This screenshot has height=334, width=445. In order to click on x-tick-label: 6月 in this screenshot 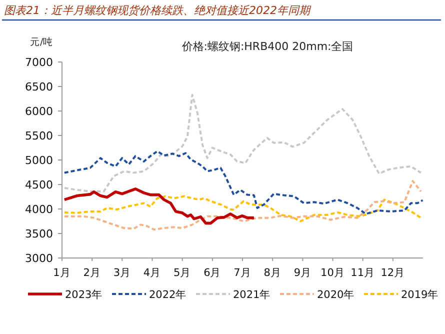, I will do `click(213, 273)`.